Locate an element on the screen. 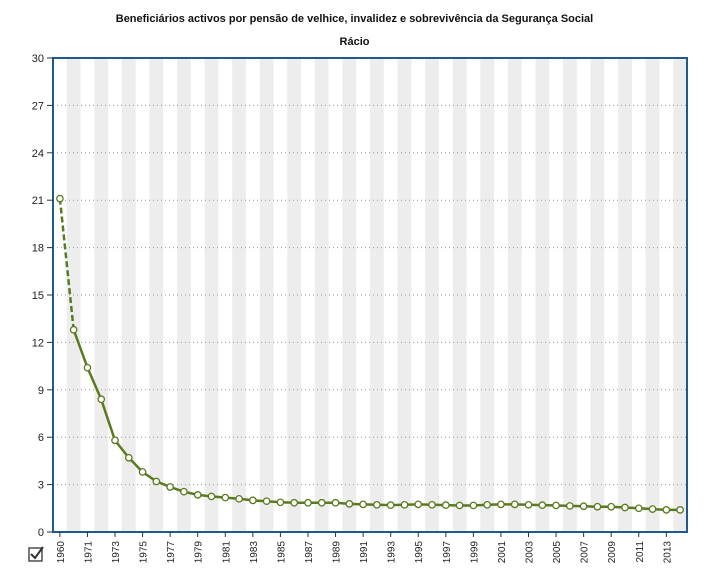  x-tick-label: 1995 is located at coordinates (419, 552).